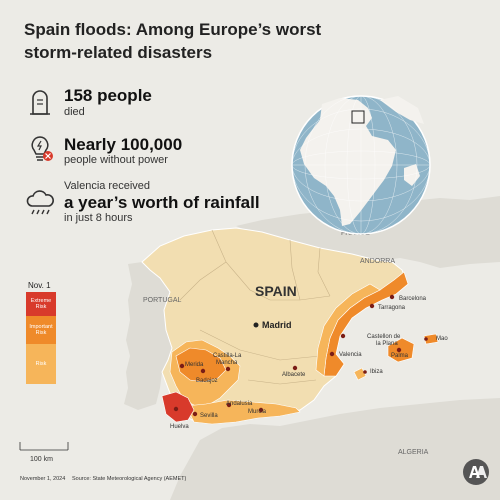 This screenshot has width=500, height=500. I want to click on city-label-badajoz: Badajoz, so click(207, 381).